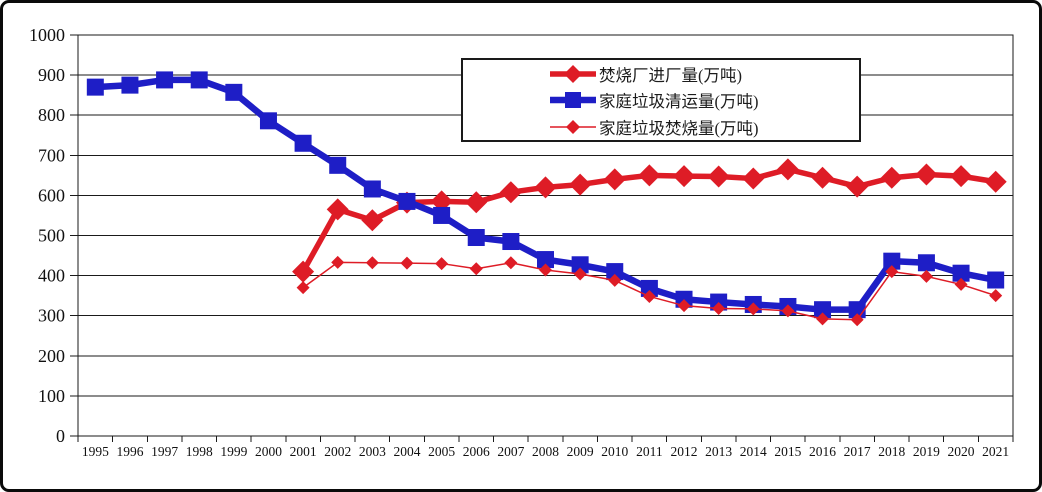  Describe the element at coordinates (995, 451) in the screenshot. I see `x-axis-tick-label: 2021` at that location.